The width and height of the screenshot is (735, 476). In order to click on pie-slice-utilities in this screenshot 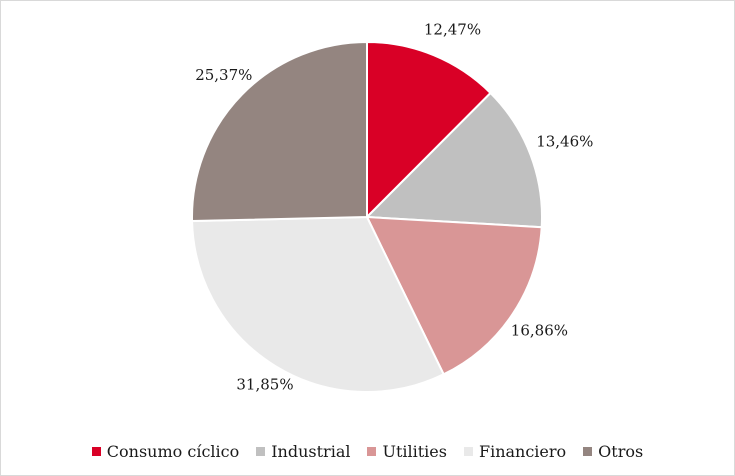, I will do `click(454, 295)`.